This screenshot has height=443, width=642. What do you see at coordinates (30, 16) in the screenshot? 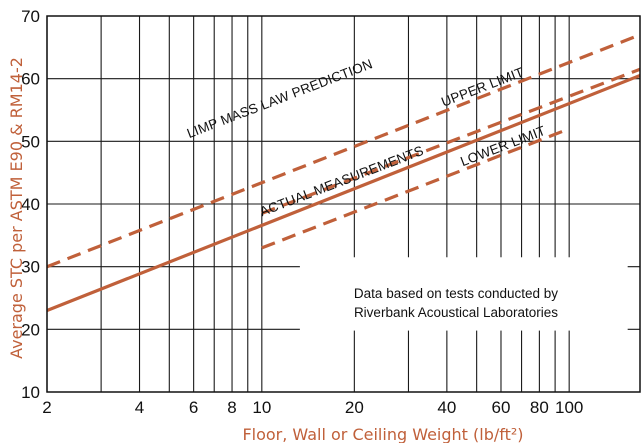
I see `y-tick-label: 70` at bounding box center [30, 16].